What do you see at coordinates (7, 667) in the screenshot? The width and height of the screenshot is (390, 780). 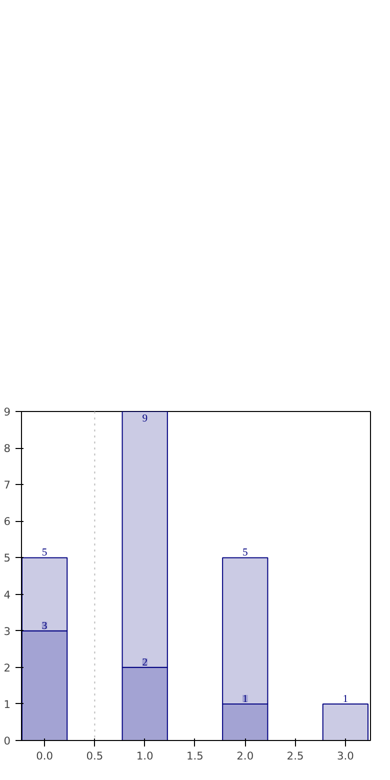 I see `y-tick-label: 2` at bounding box center [7, 667].